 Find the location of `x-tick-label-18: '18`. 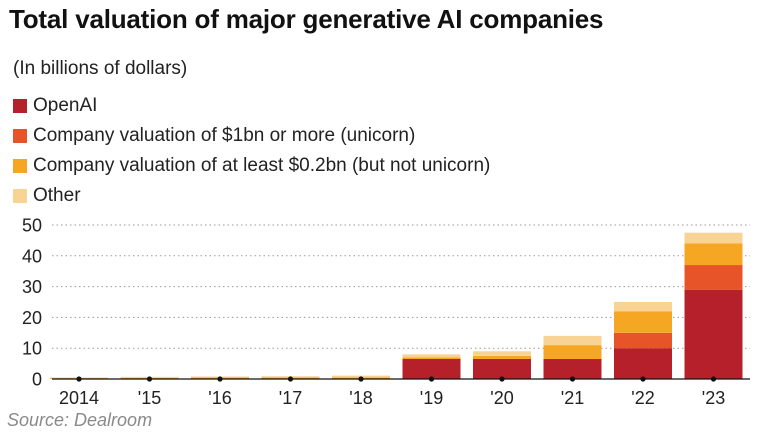

x-tick-label-18: '18 is located at coordinates (360, 398).